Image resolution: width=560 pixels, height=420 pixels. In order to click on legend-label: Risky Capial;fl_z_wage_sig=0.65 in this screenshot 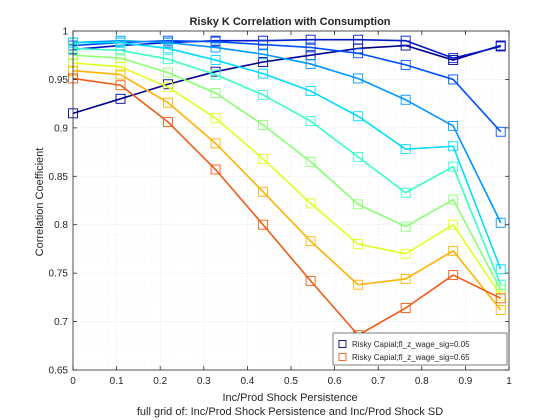, I will do `click(411, 357)`.